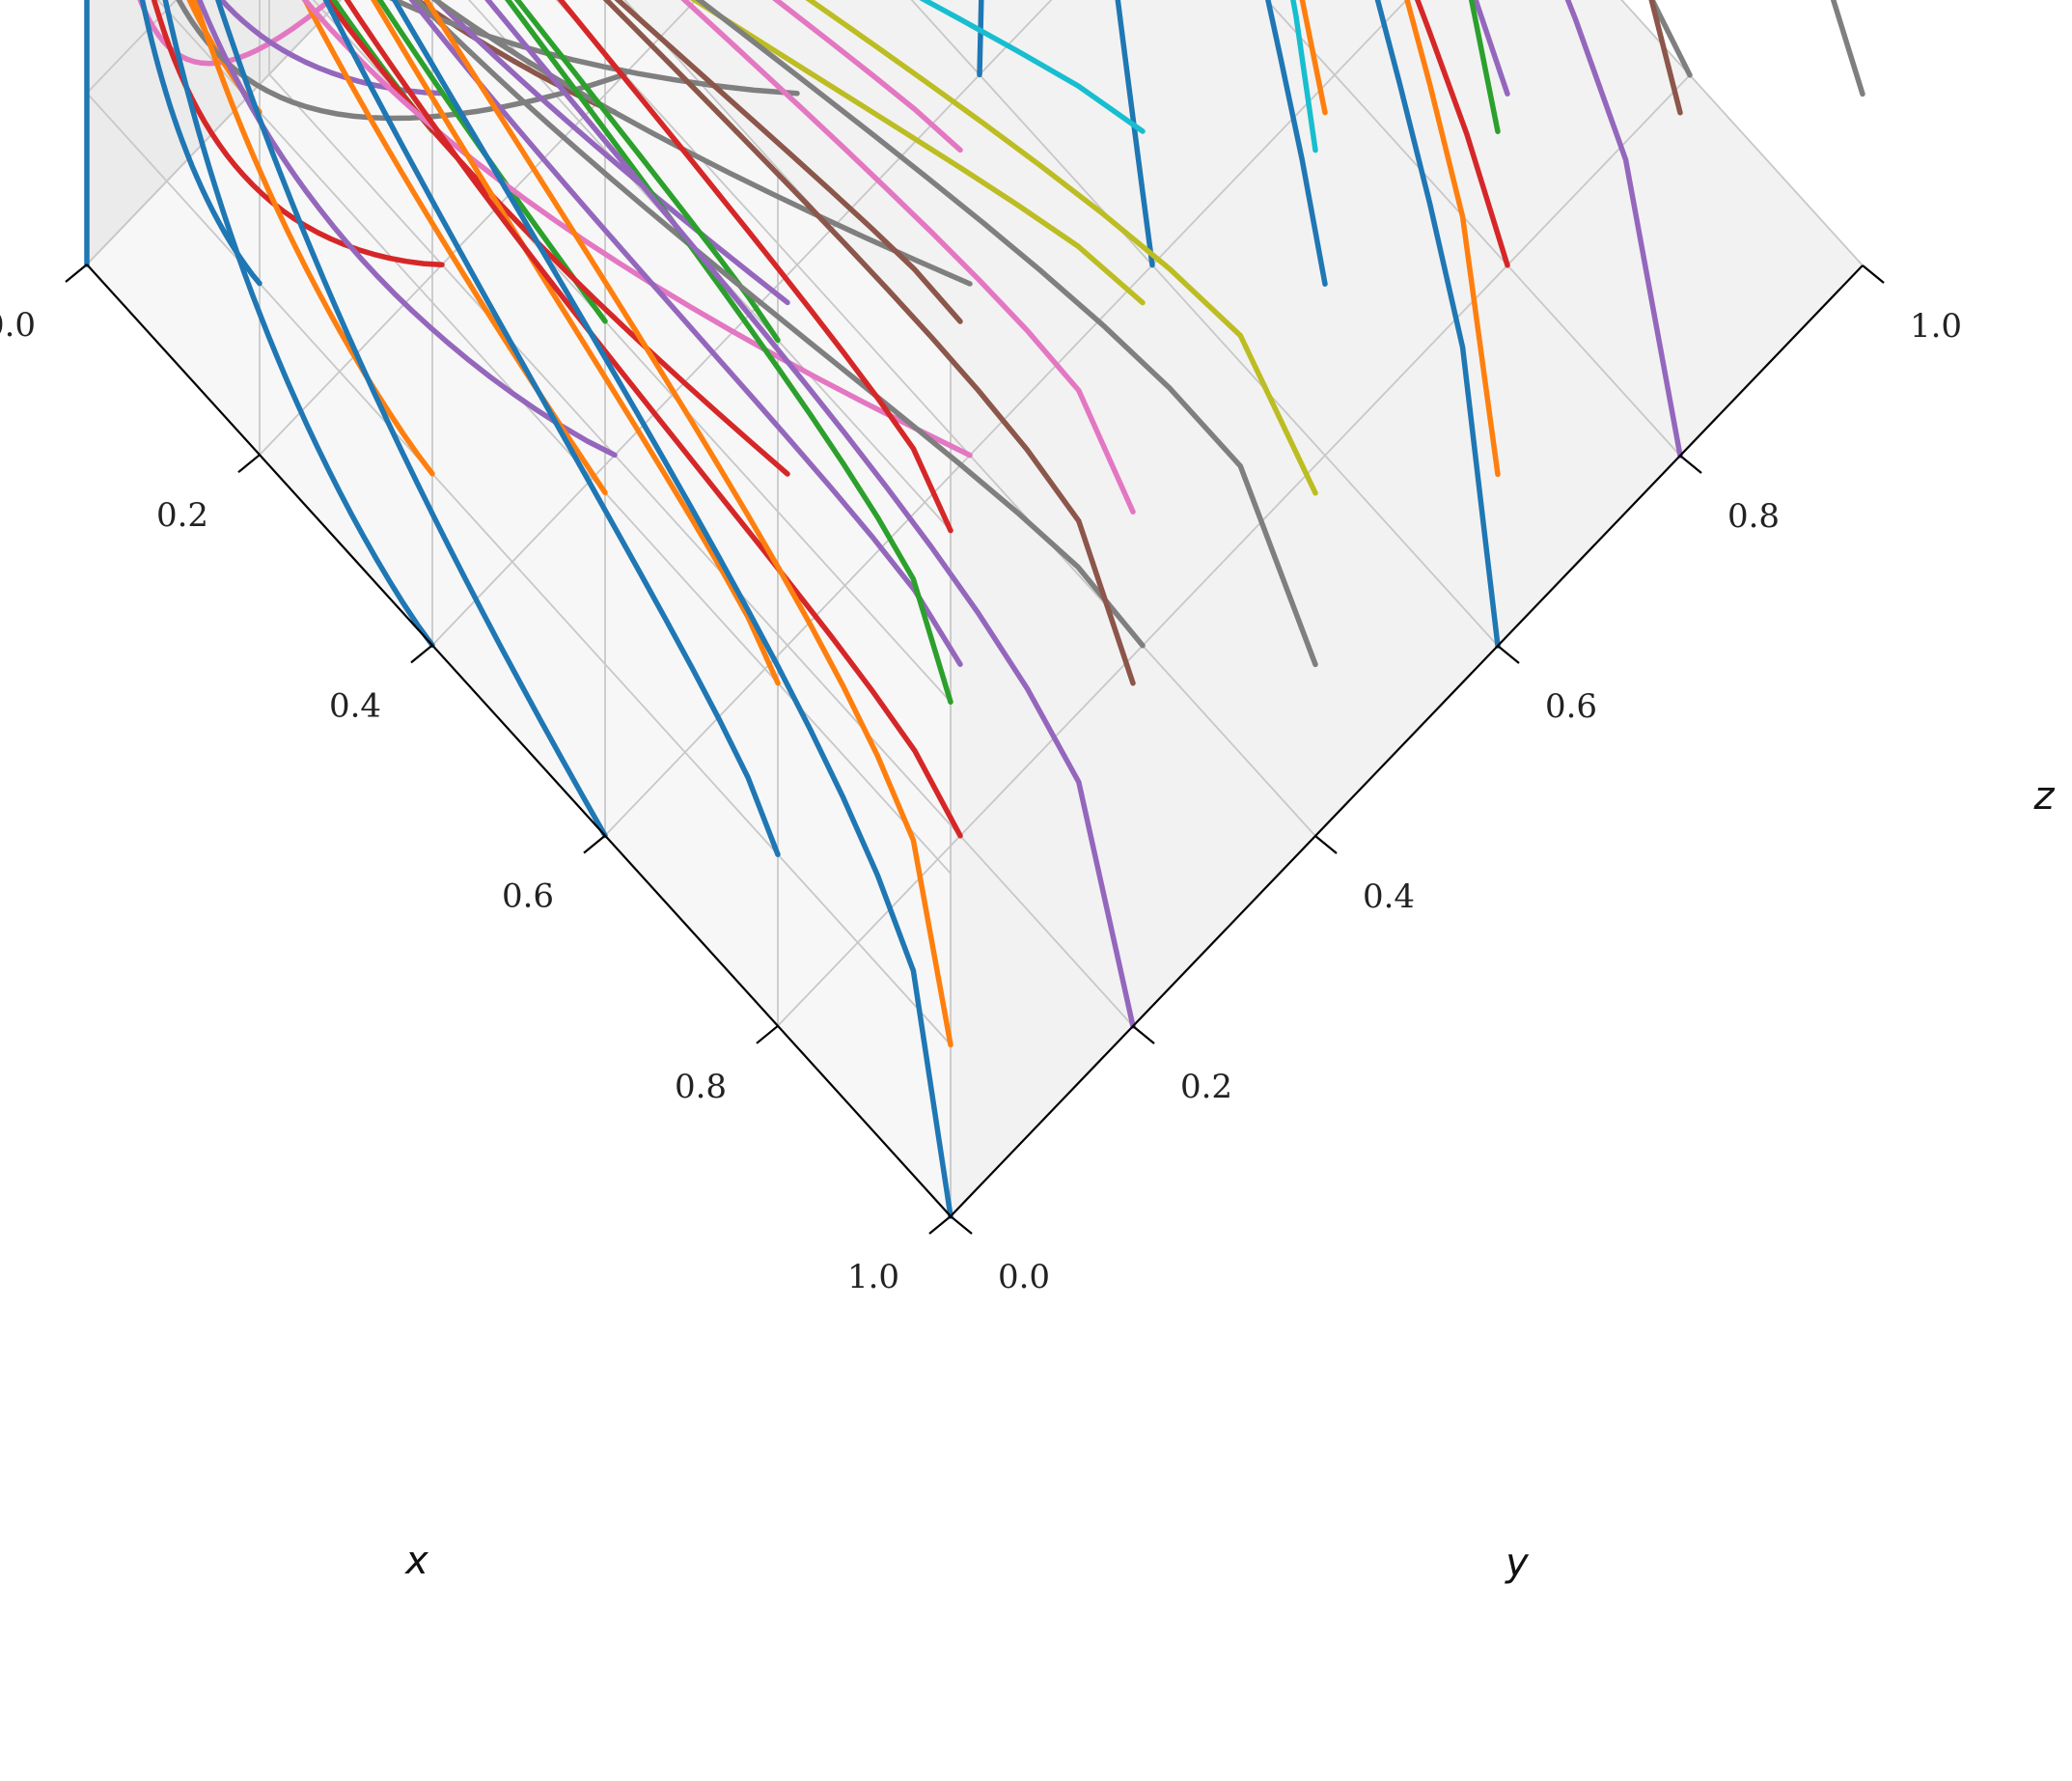 This screenshot has width=2072, height=1781. I want to click on x-tick-label-3: 0.6, so click(528, 897).